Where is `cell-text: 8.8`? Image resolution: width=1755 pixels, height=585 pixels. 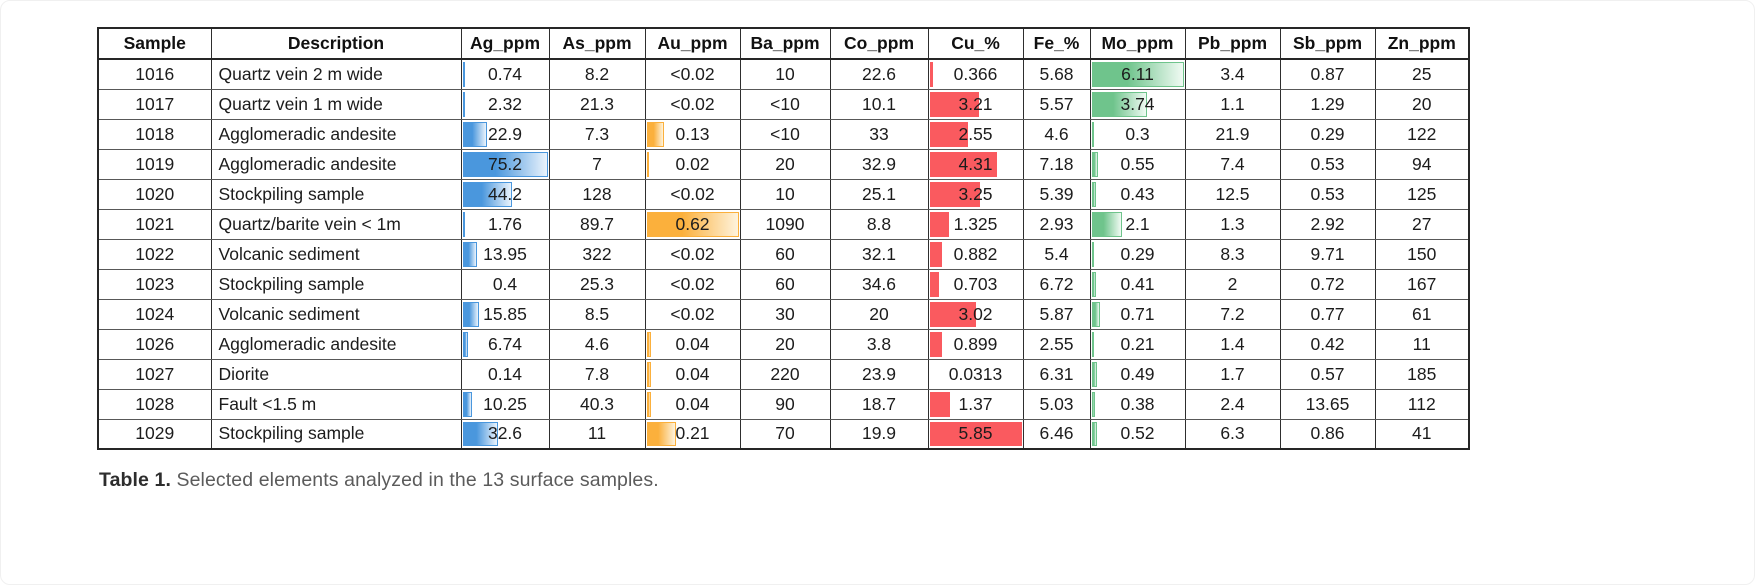
cell-text: 8.8 is located at coordinates (879, 223).